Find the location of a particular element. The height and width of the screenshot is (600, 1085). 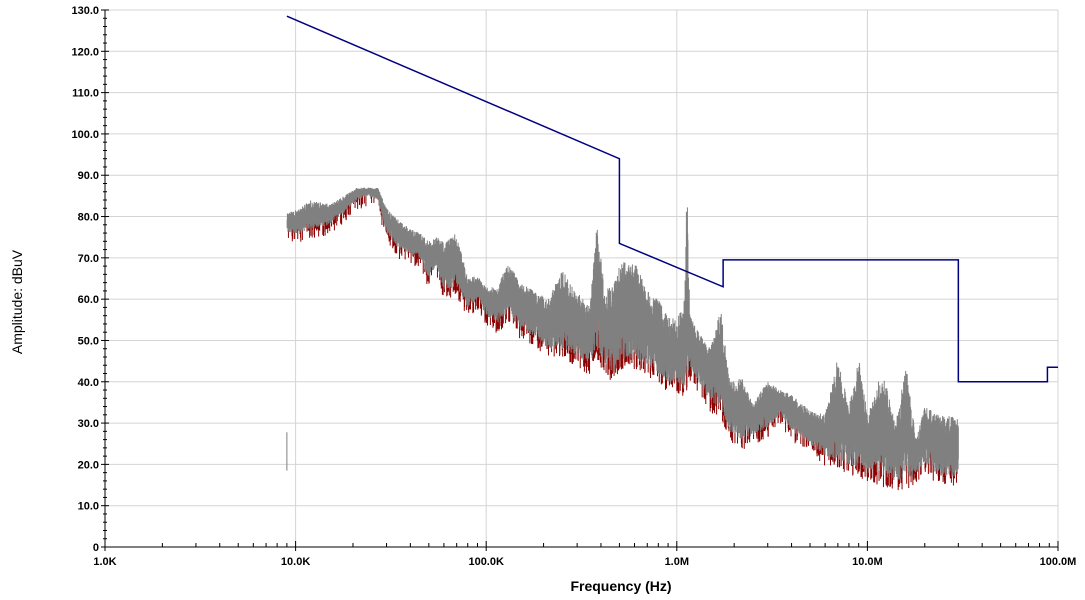

y-tick-label: 100.0 is located at coordinates (85, 135).